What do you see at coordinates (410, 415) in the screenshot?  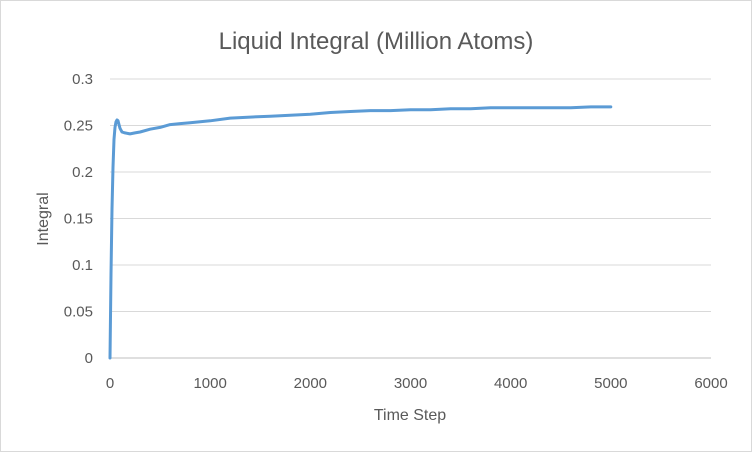 I see `x-axis-label: Time Step` at bounding box center [410, 415].